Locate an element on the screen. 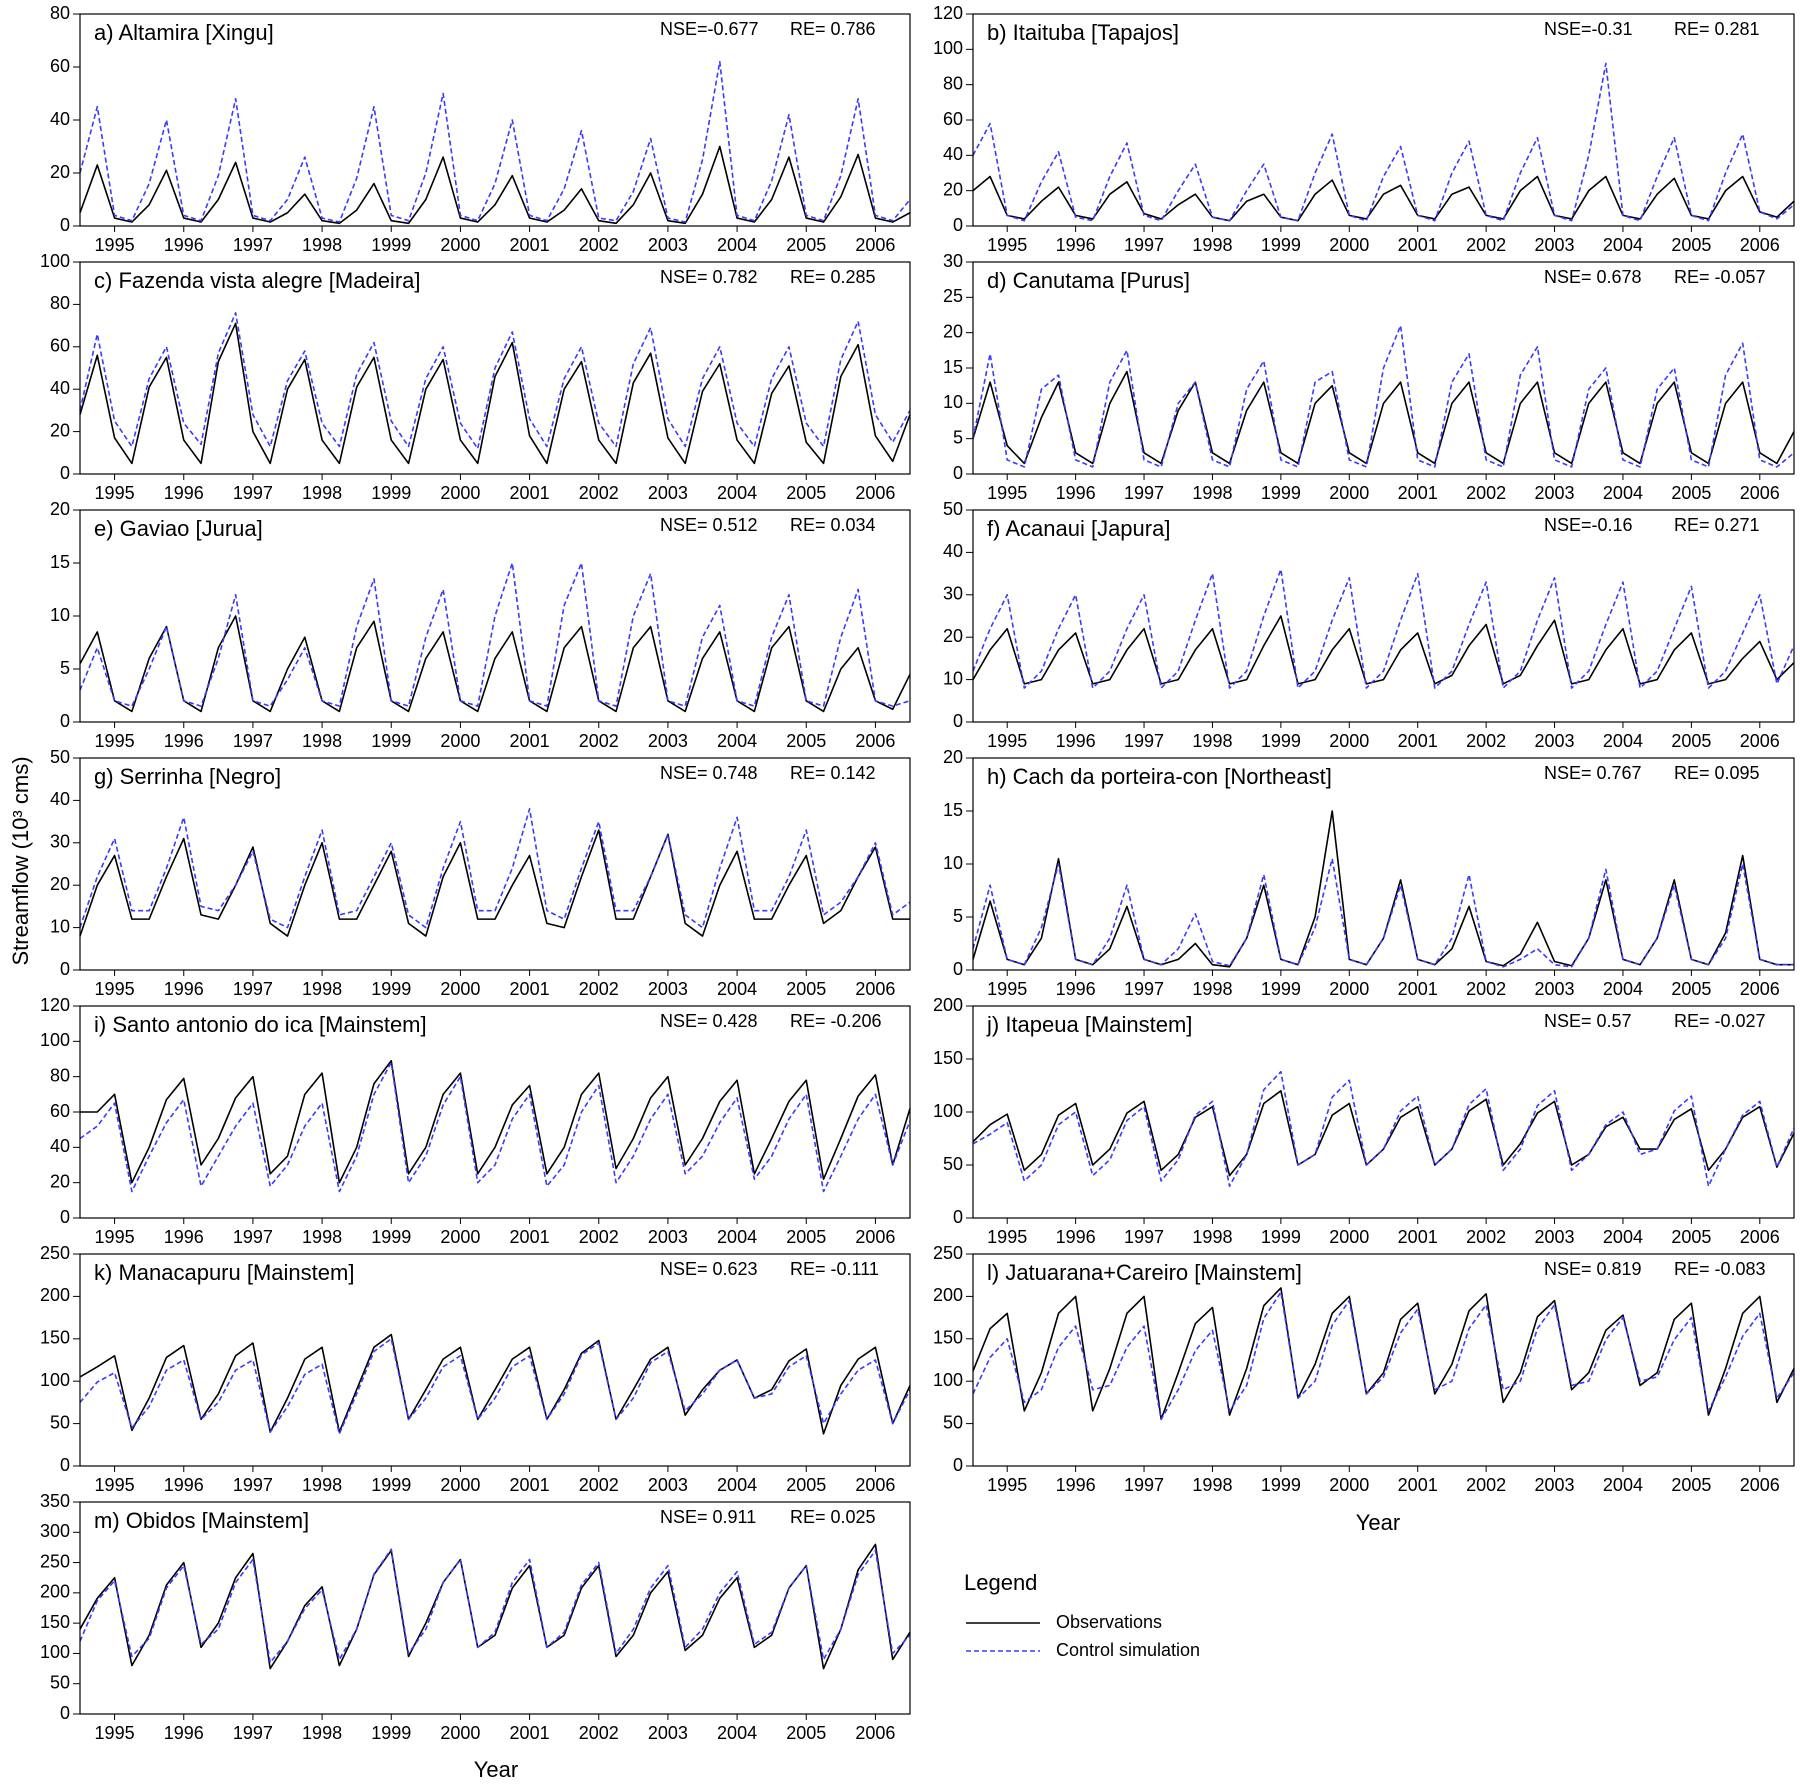 The height and width of the screenshot is (1786, 1800). x-tick-label: 1996 is located at coordinates (1076, 245).